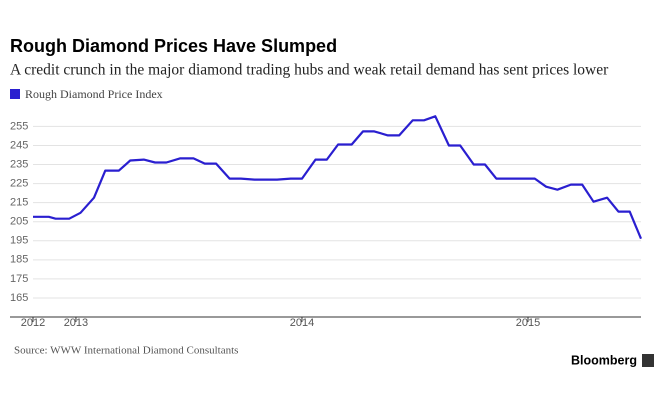  Describe the element at coordinates (302, 323) in the screenshot. I see `x-tick-label: 2014` at that location.